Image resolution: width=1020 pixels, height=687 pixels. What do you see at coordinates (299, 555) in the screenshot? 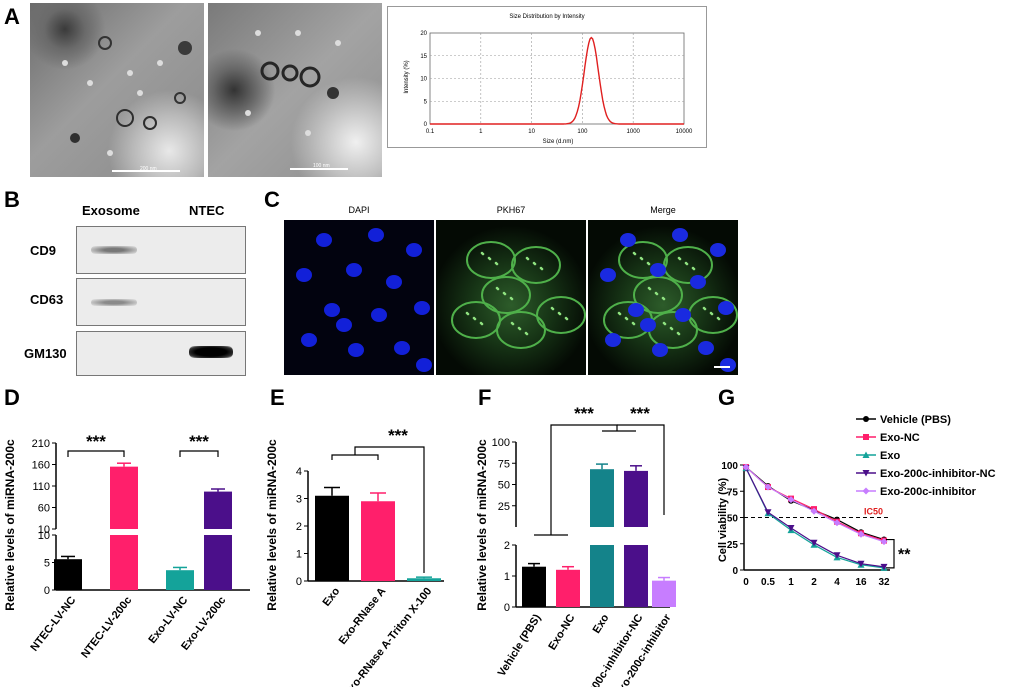
I see `e-ytick-label: 1` at bounding box center [299, 555].